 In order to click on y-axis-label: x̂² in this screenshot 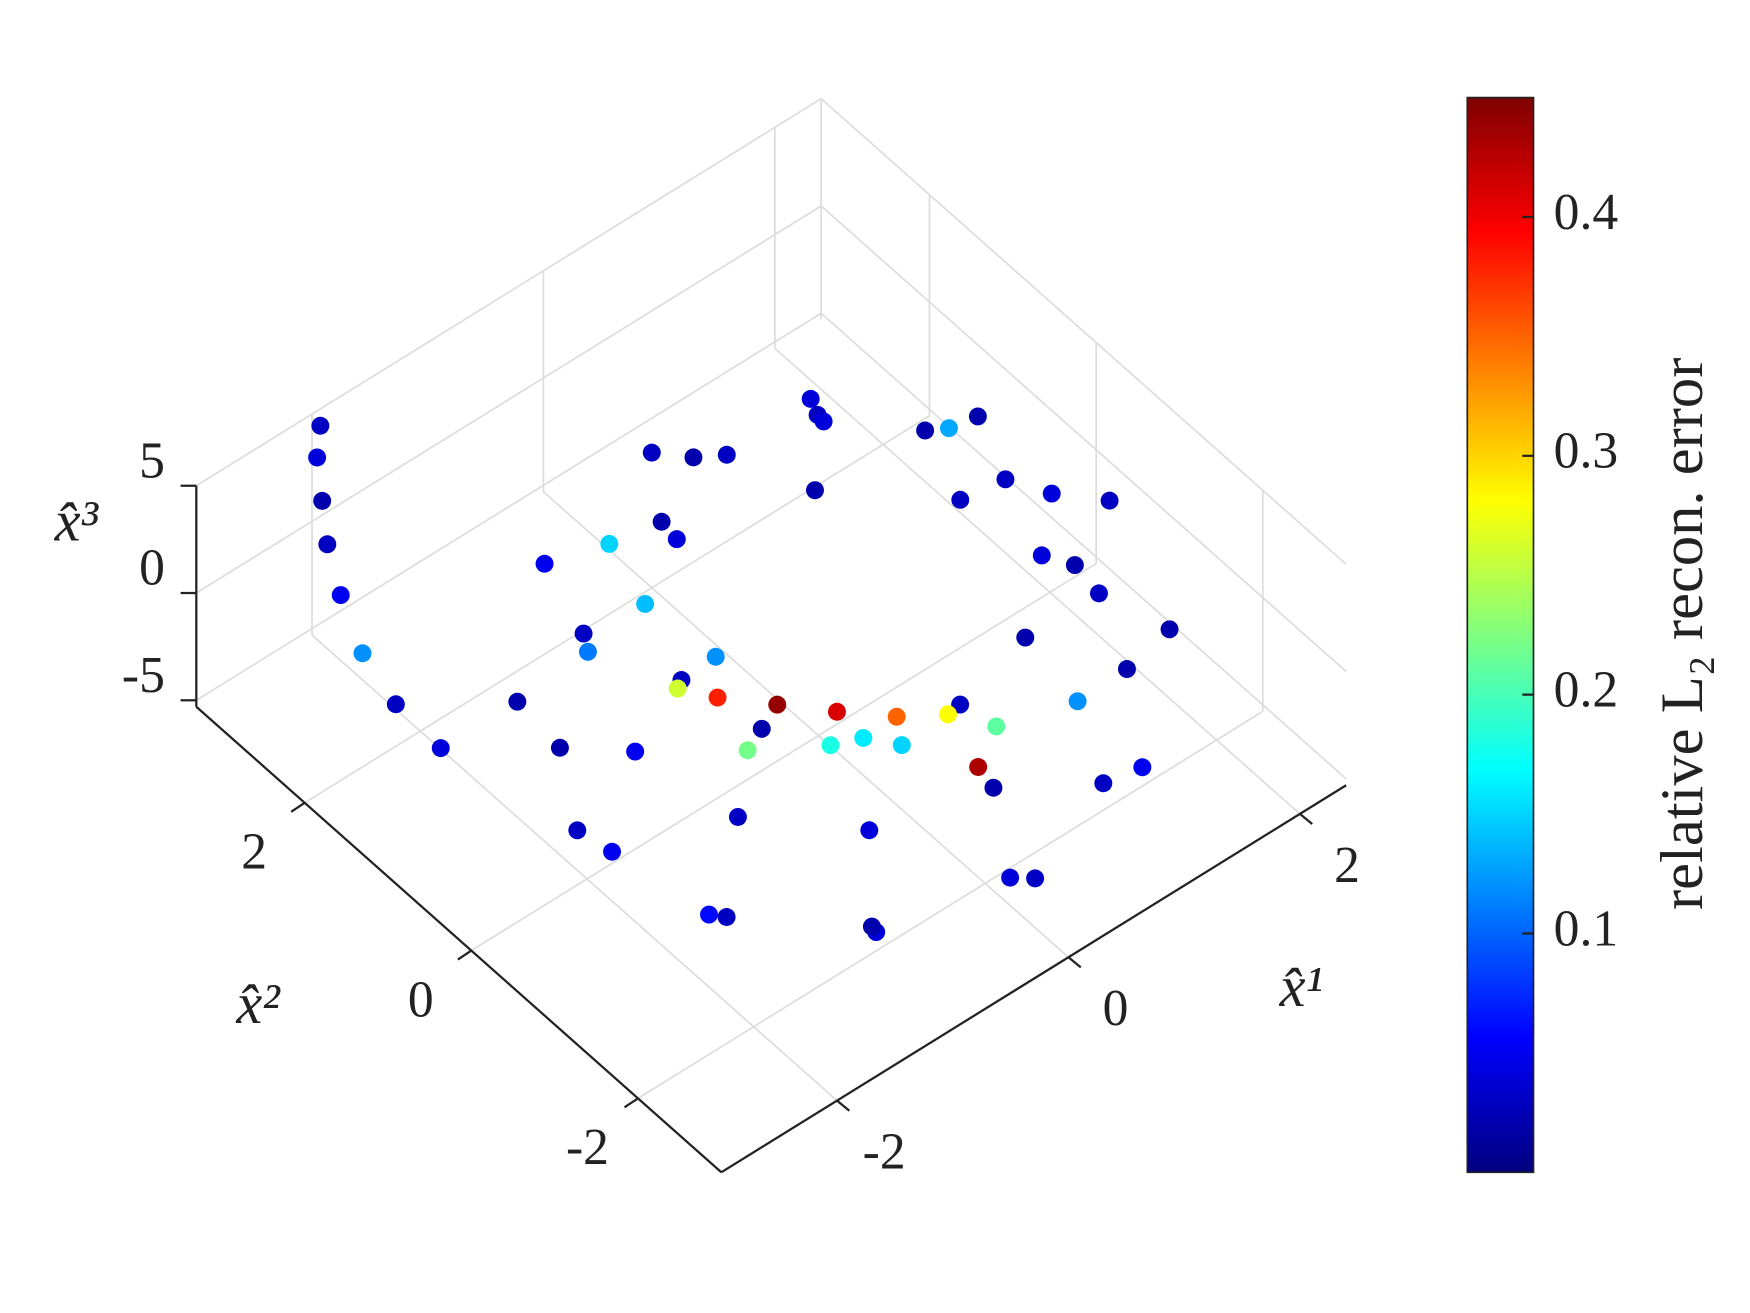, I will do `click(258, 1003)`.